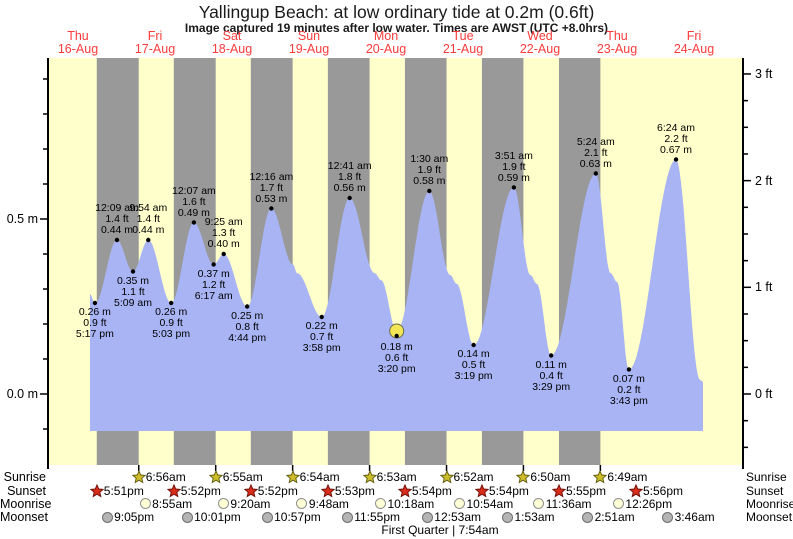  I want to click on tide-high-label: 1:30 am 1.9 ft 0.58 m, so click(429, 170).